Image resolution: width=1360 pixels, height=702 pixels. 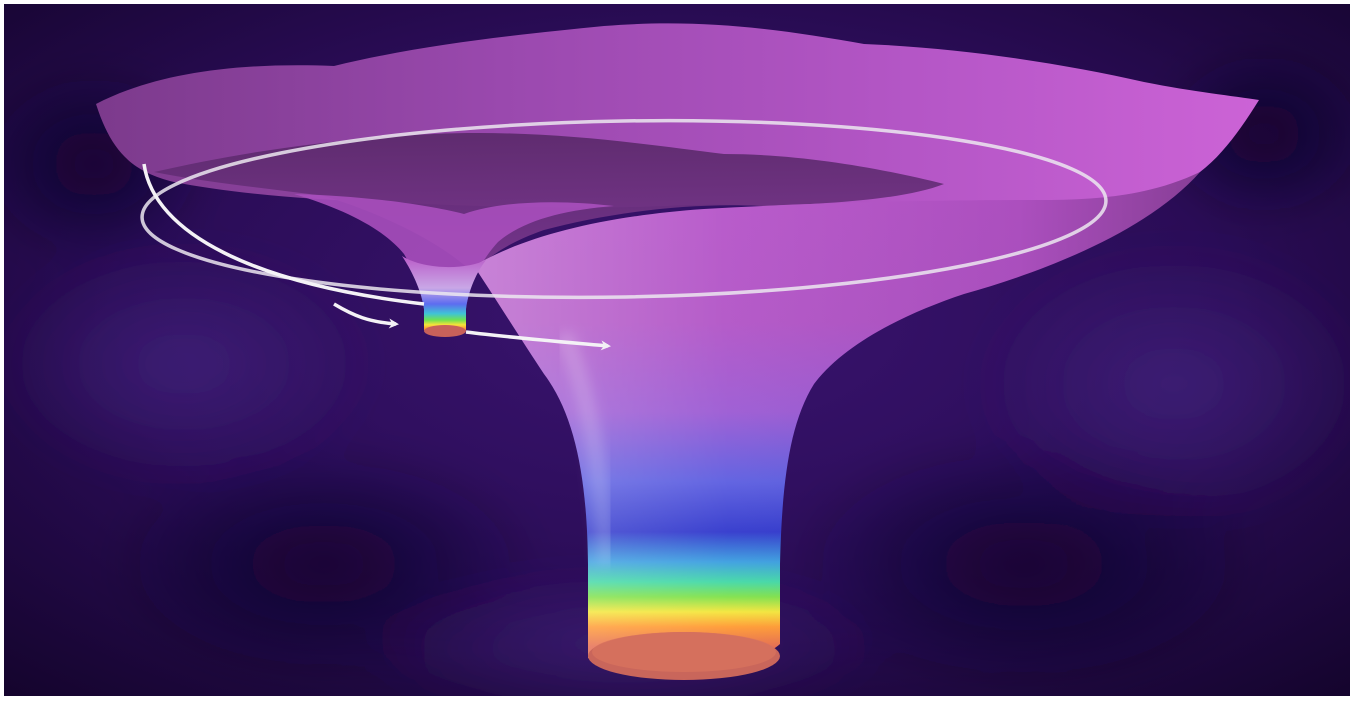 I want to click on small-gravity-well, so click(x=444, y=296).